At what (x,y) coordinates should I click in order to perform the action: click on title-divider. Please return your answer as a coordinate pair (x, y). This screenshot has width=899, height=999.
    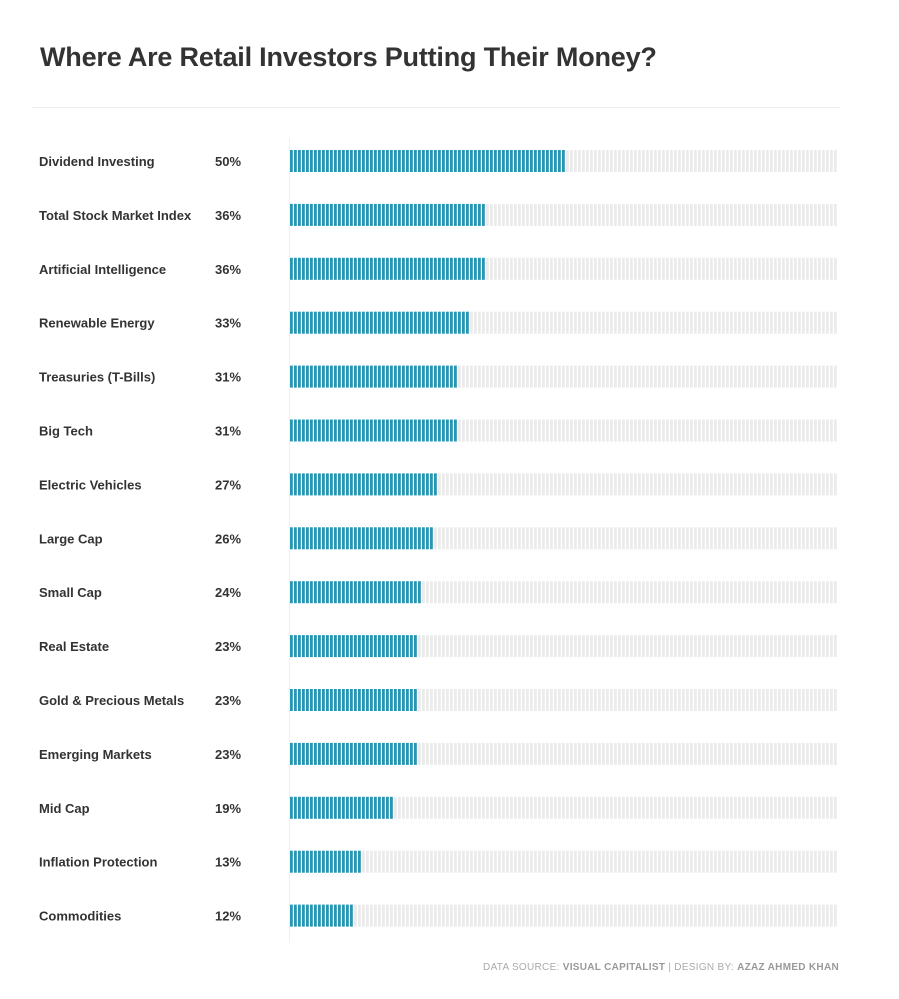
    Looking at the image, I should click on (436, 107).